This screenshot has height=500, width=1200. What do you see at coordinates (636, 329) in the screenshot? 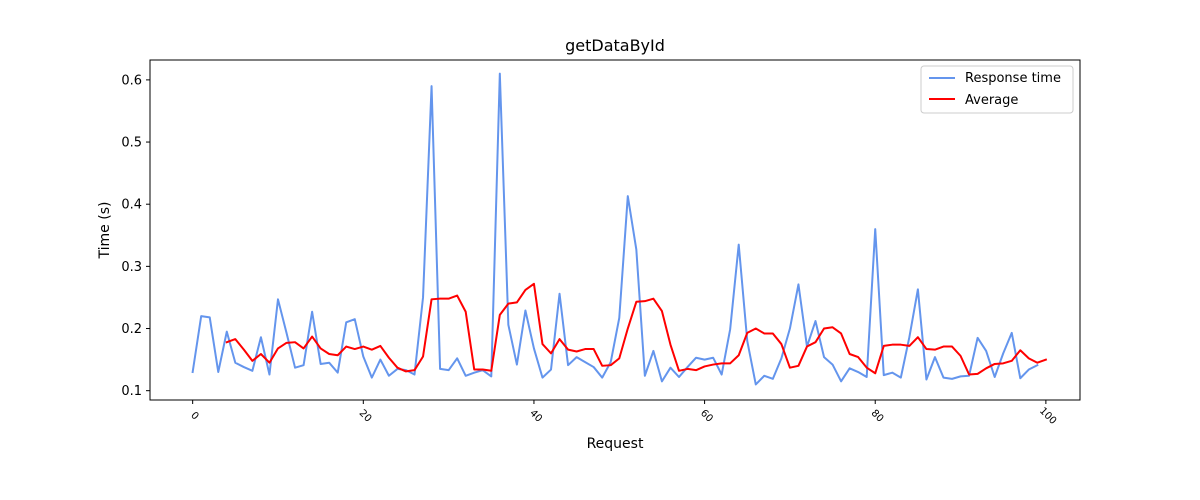
I see `series-line-average` at bounding box center [636, 329].